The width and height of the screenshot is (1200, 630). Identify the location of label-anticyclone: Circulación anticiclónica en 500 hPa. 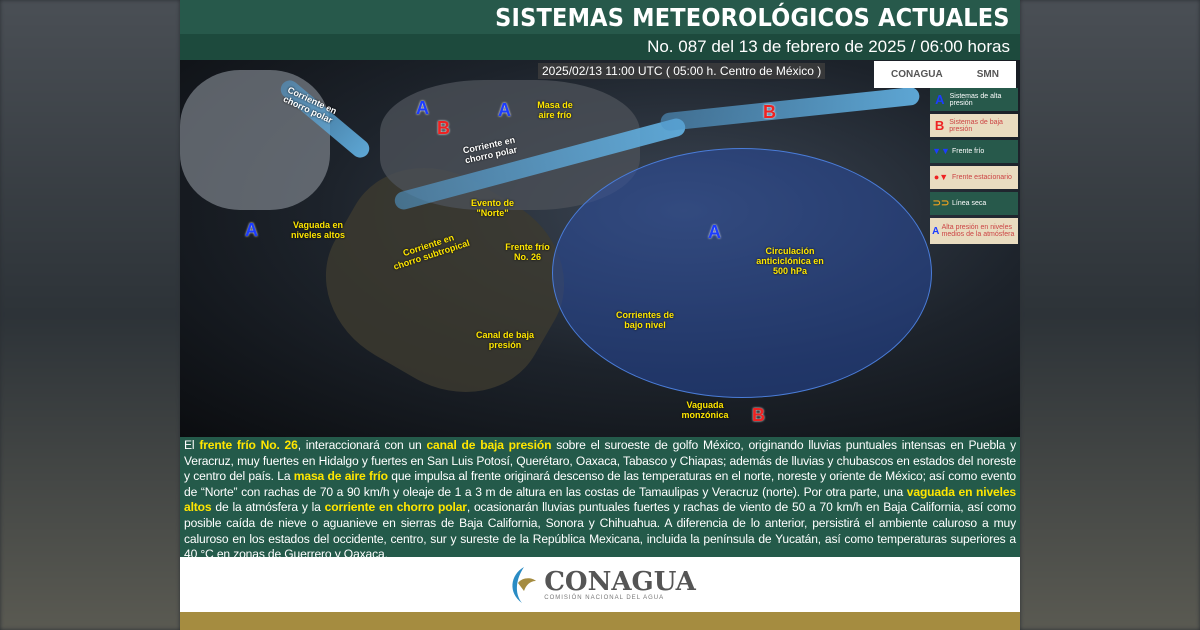
(790, 261).